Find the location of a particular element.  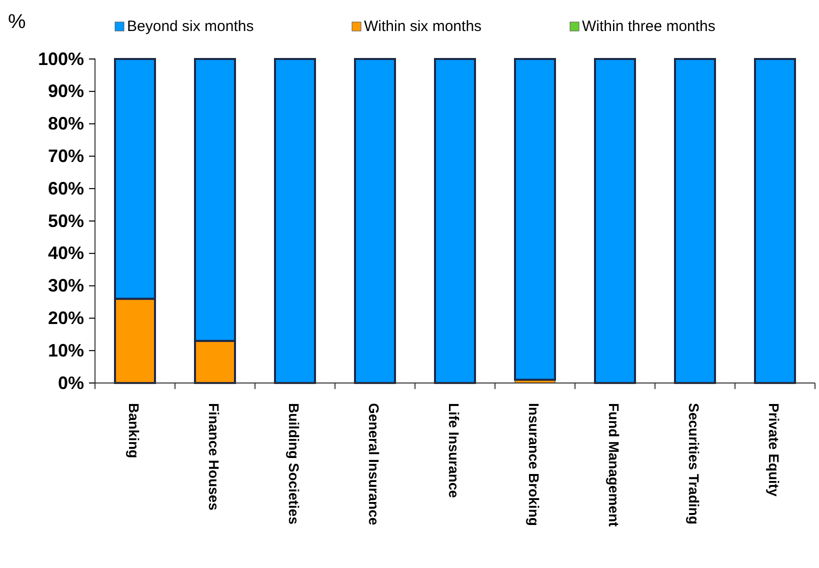

x-tick-label: Life Insurance is located at coordinates (454, 450).